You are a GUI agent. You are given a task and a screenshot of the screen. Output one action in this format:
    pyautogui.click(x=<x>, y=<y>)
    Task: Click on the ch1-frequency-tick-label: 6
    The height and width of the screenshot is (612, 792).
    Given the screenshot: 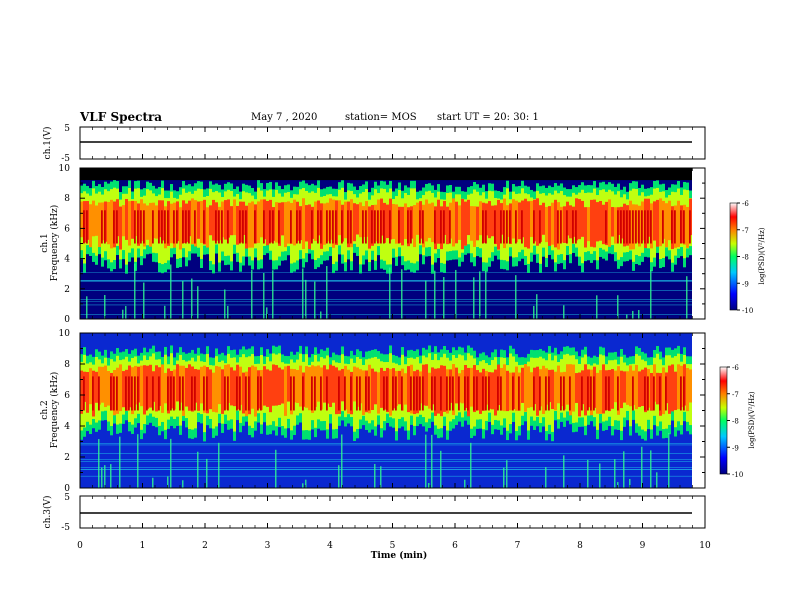 What is the action you would take?
    pyautogui.click(x=67, y=229)
    